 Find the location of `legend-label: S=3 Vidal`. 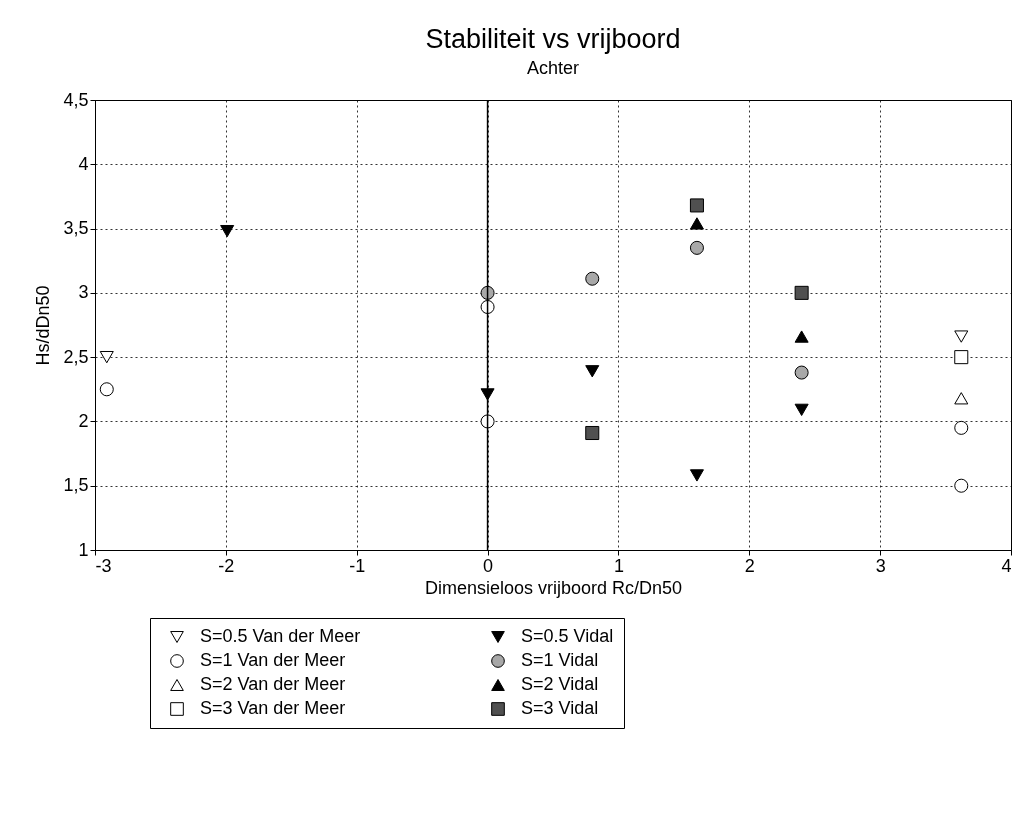

legend-label: S=3 Vidal is located at coordinates (560, 708).